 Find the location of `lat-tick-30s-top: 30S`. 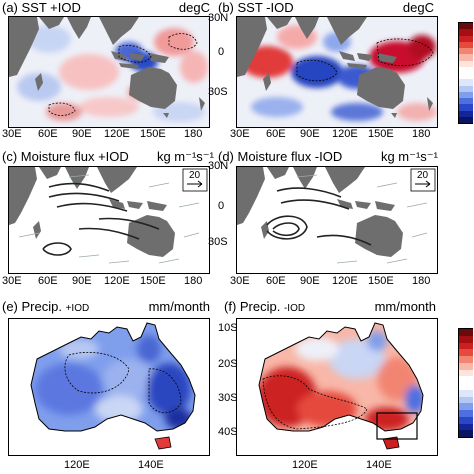

lat-tick-30s-top: 30S is located at coordinates (218, 92).